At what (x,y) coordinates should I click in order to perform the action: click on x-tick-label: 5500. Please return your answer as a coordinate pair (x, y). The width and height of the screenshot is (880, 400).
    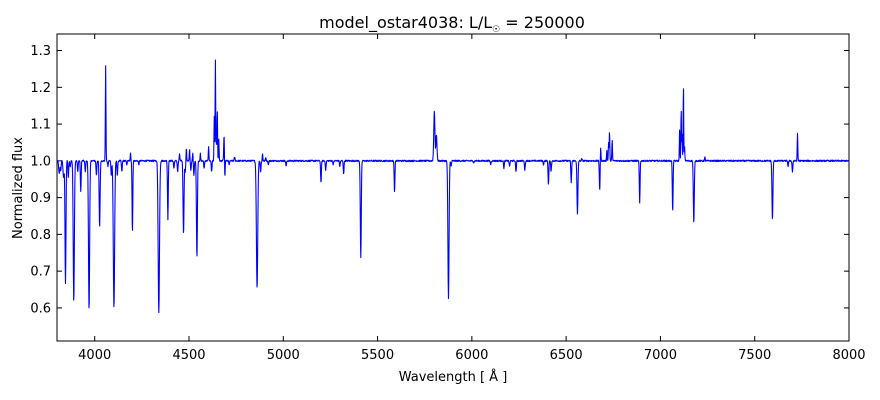
    Looking at the image, I should click on (377, 355).